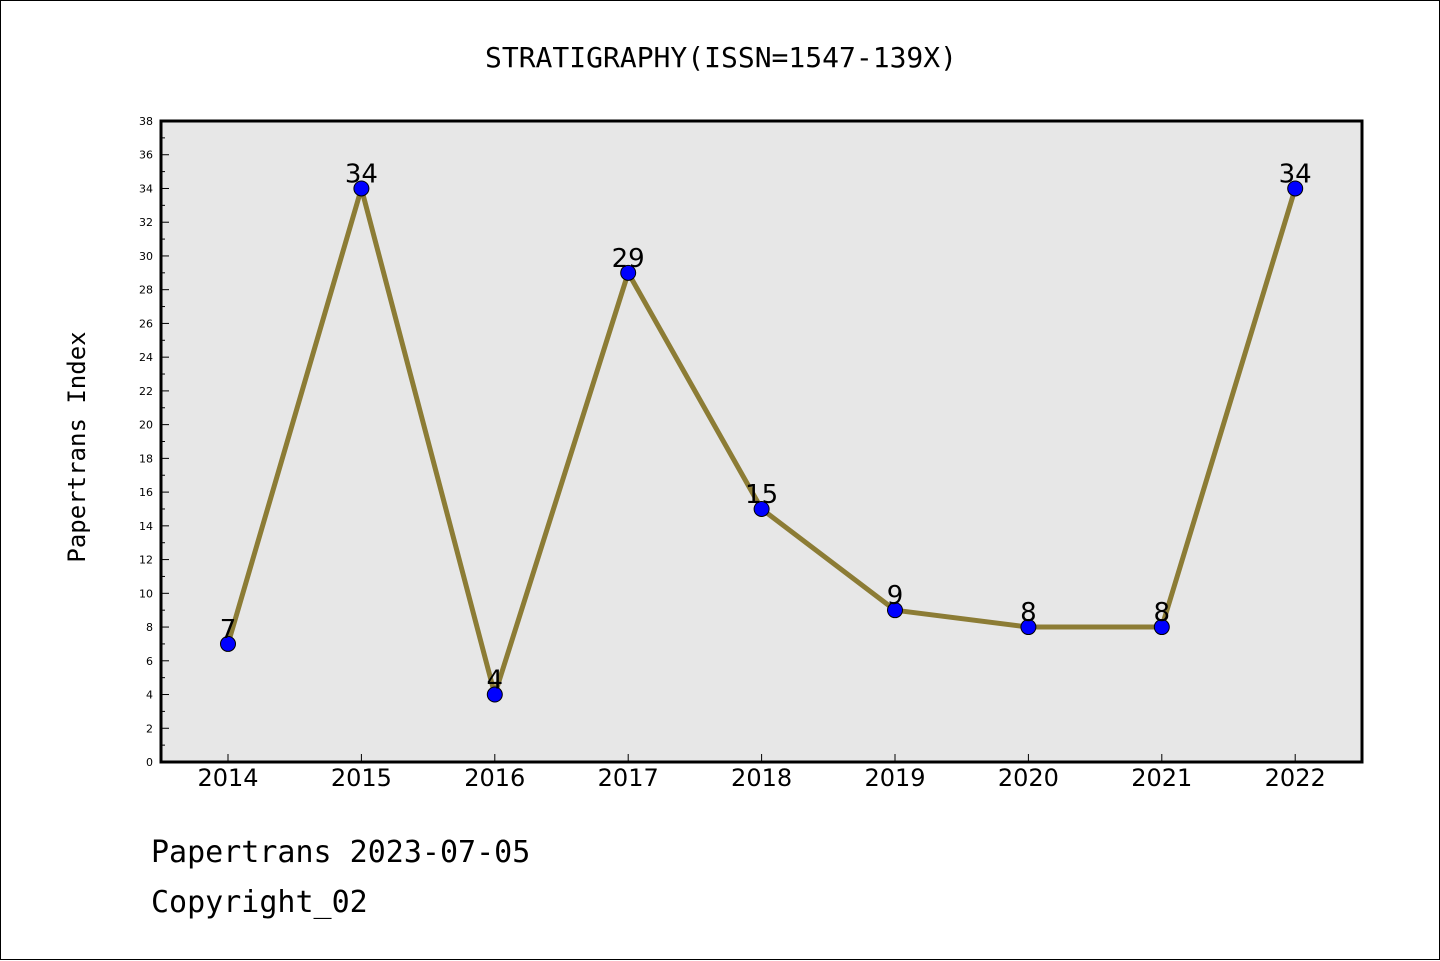 The image size is (1440, 961). I want to click on y-tick-label: 18, so click(146, 458).